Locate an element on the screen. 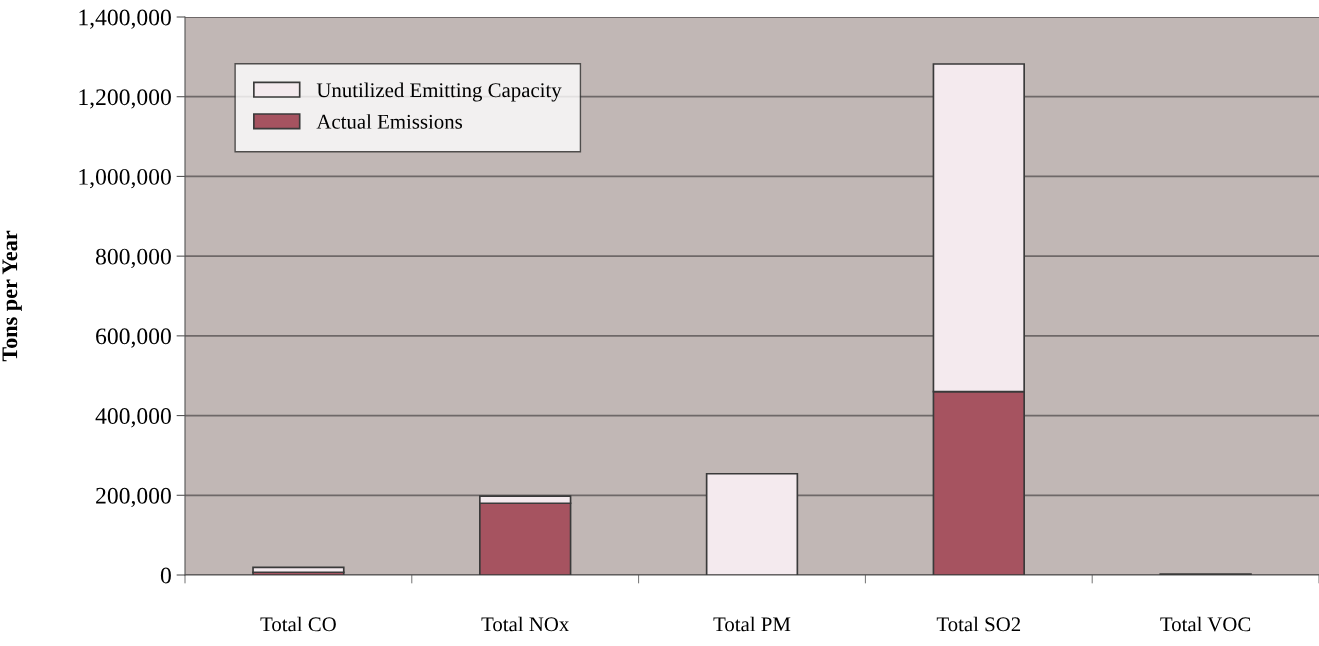 The width and height of the screenshot is (1319, 646). y-tick-label: 1,000,000 is located at coordinates (125, 178).